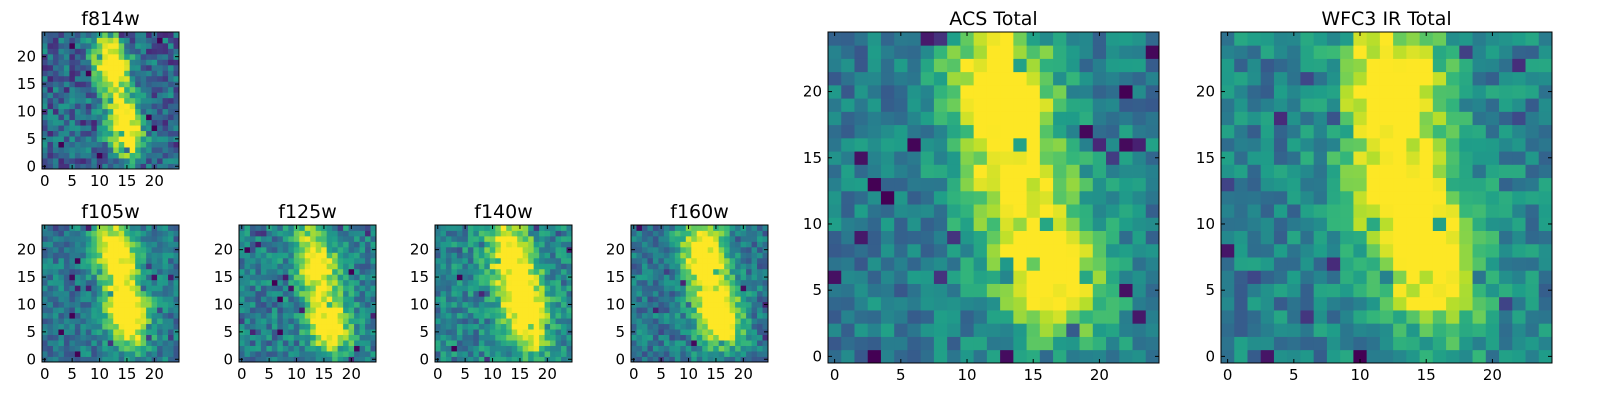  Describe the element at coordinates (1033, 375) in the screenshot. I see `x-tick-label: 15` at that location.